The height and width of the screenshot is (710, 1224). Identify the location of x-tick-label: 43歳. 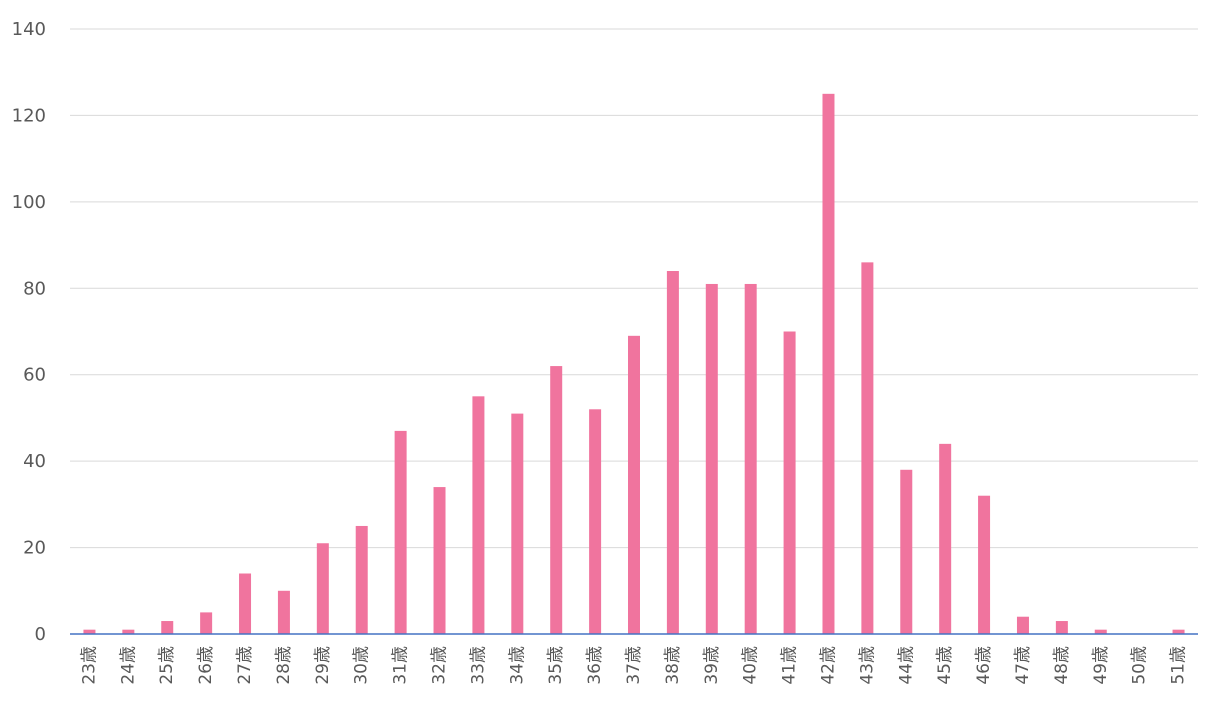
(867, 665).